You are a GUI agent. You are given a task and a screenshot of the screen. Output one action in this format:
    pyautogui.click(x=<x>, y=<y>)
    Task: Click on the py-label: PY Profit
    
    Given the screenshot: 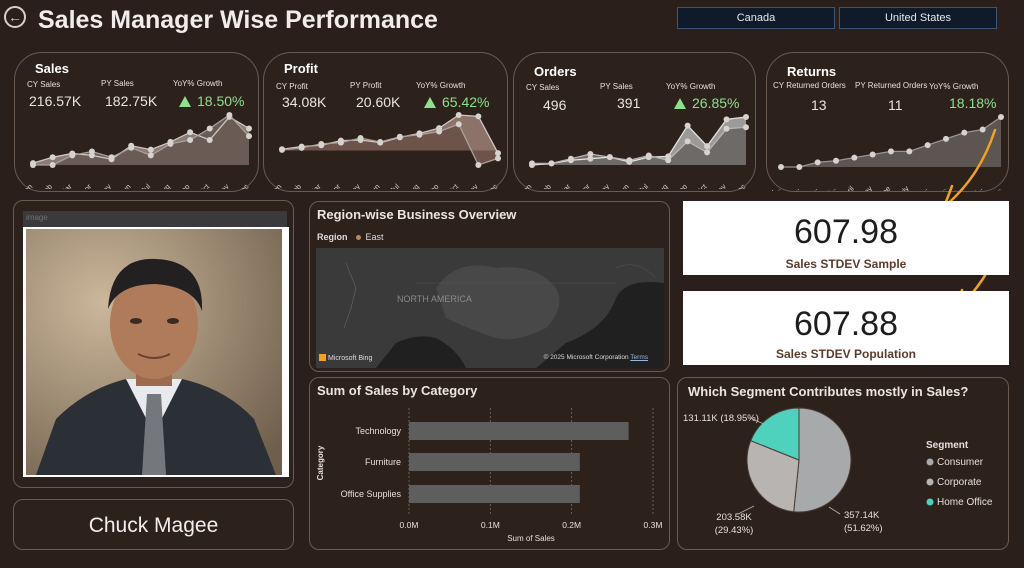 What is the action you would take?
    pyautogui.click(x=366, y=85)
    